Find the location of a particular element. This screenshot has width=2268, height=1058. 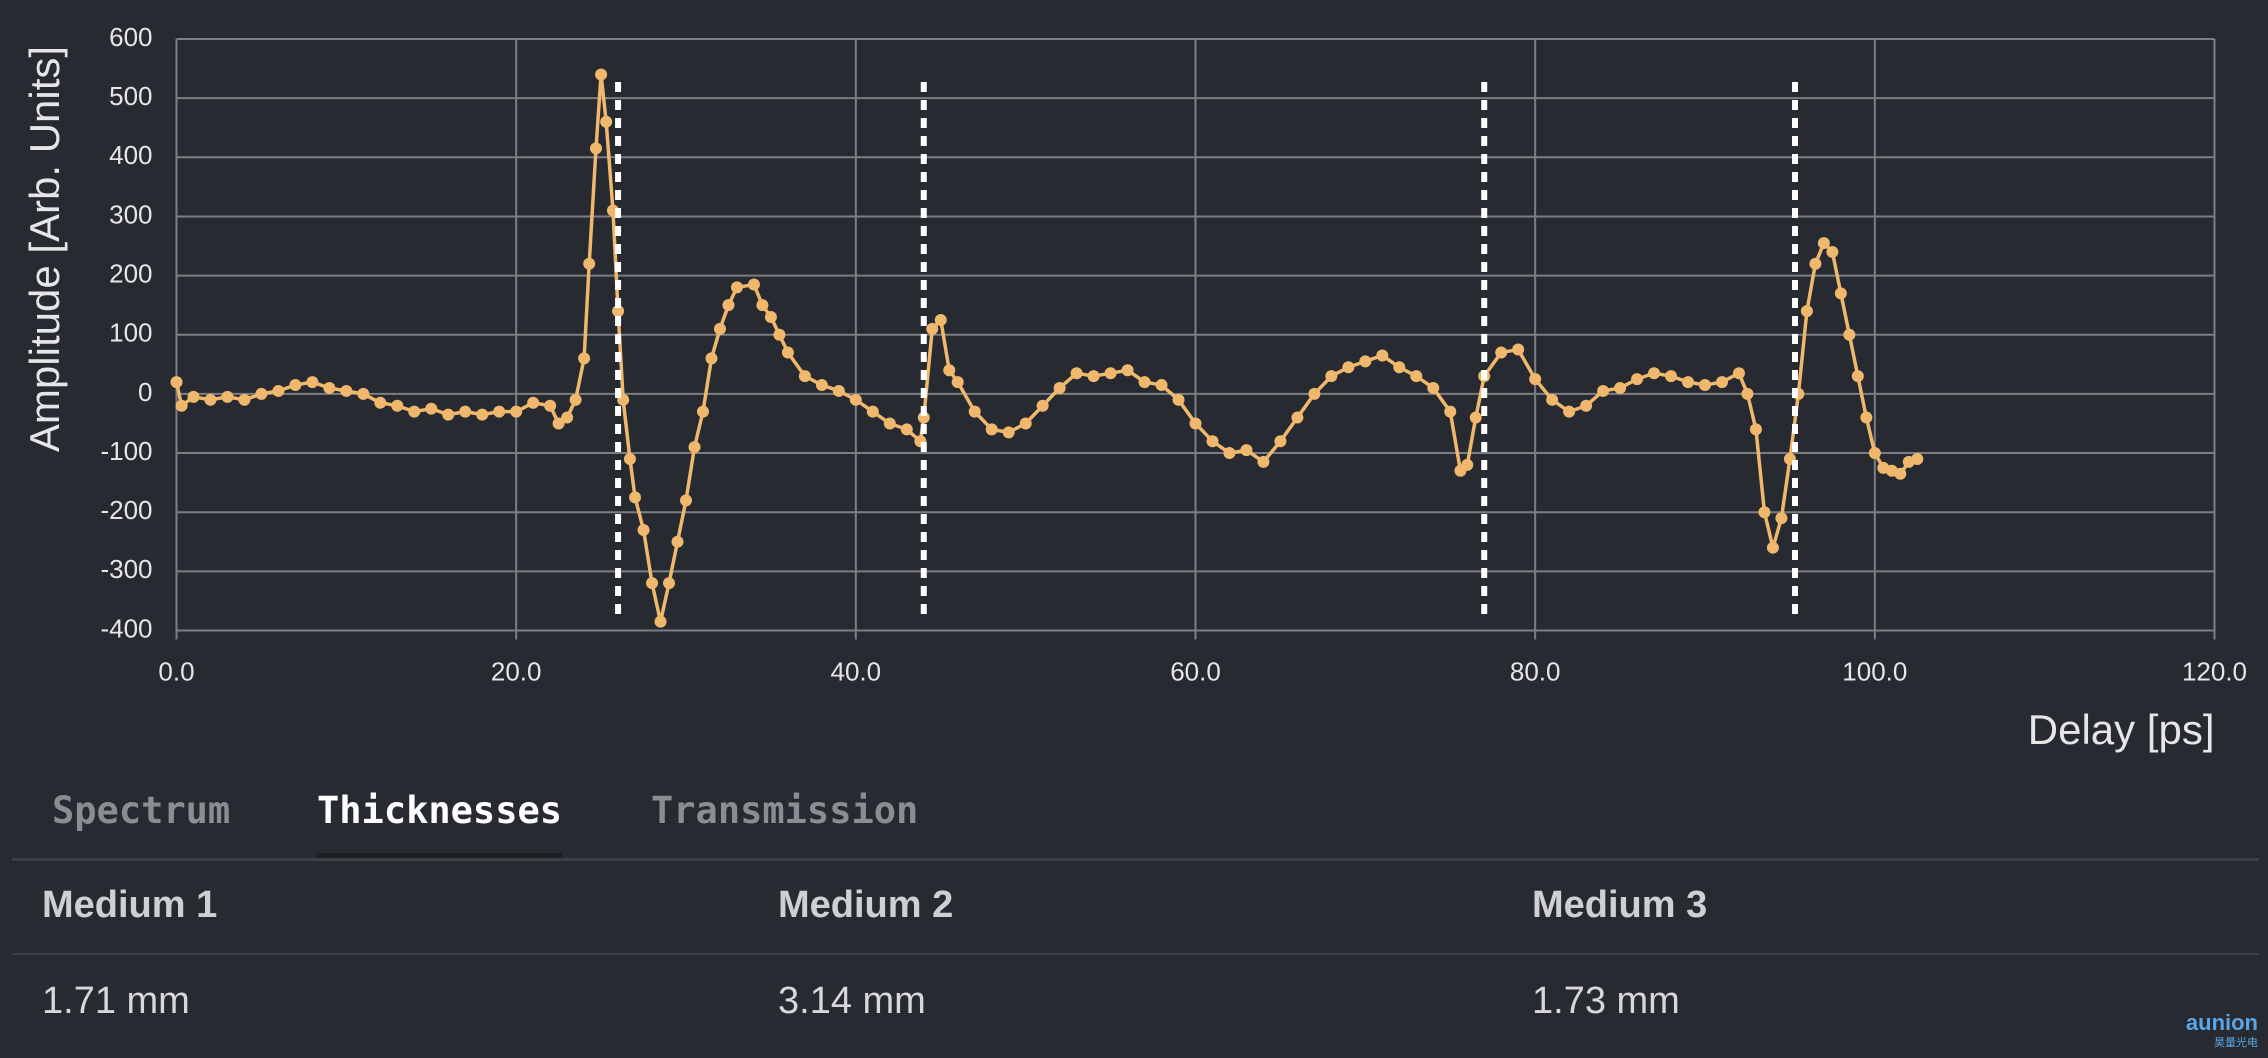

x-tick-label: 60.0 is located at coordinates (1195, 671).